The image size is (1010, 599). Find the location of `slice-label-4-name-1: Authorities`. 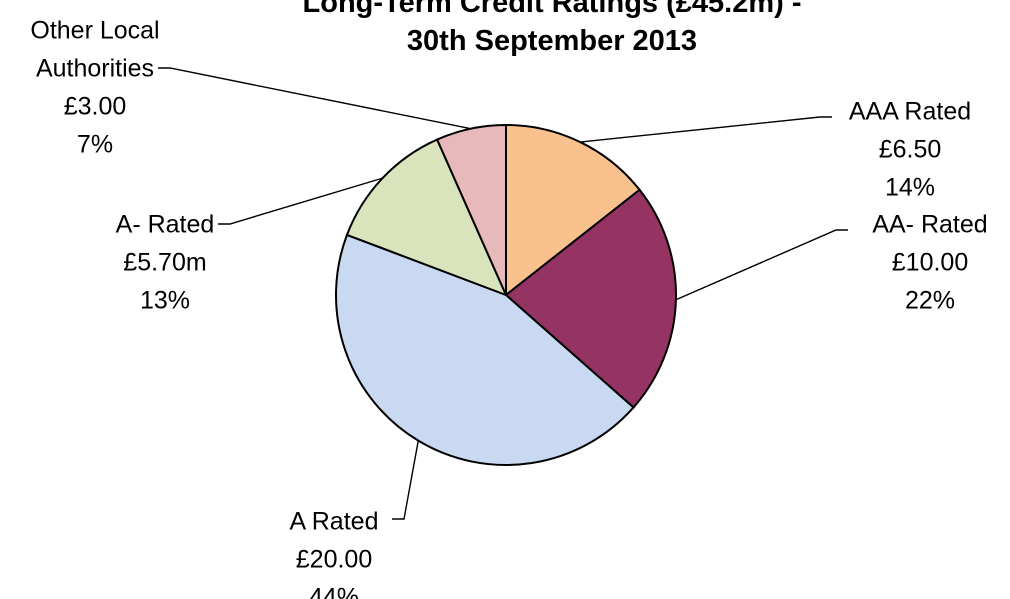

slice-label-4-name-1: Authorities is located at coordinates (95, 69).